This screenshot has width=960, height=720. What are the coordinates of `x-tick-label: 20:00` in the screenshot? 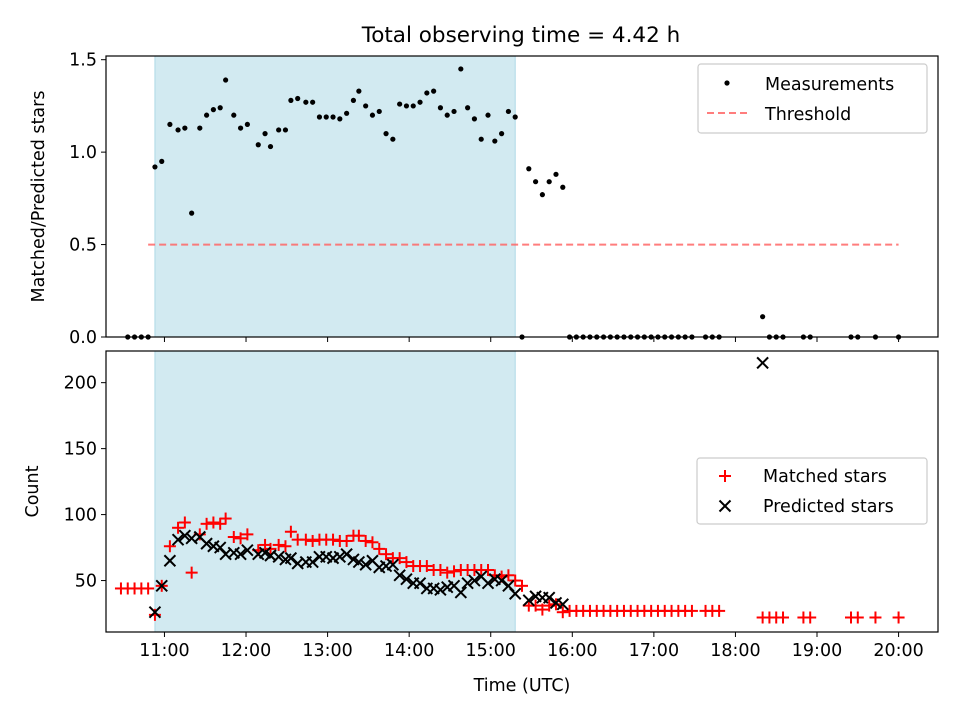 It's located at (898, 651).